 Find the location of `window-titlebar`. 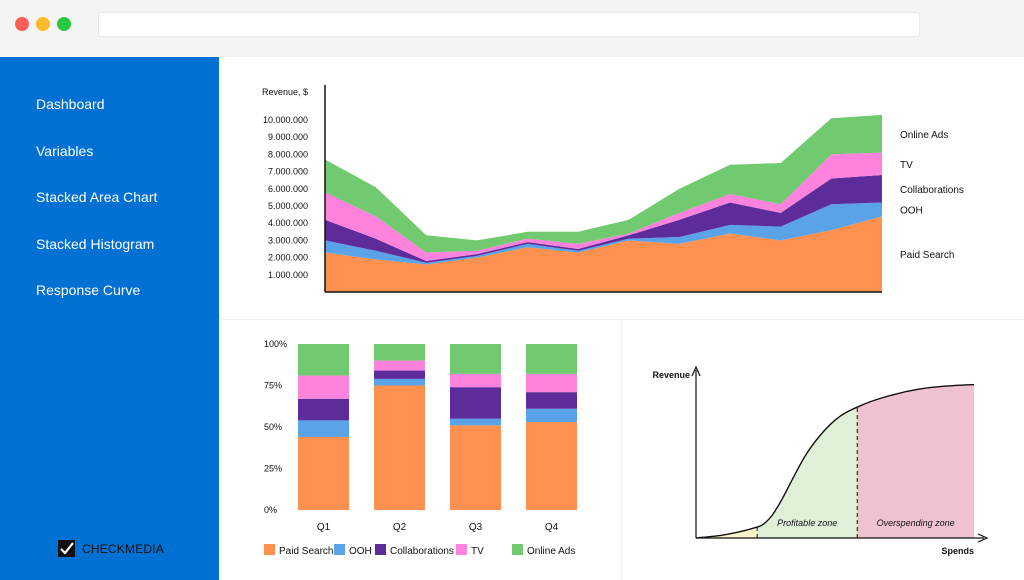

window-titlebar is located at coordinates (512, 28).